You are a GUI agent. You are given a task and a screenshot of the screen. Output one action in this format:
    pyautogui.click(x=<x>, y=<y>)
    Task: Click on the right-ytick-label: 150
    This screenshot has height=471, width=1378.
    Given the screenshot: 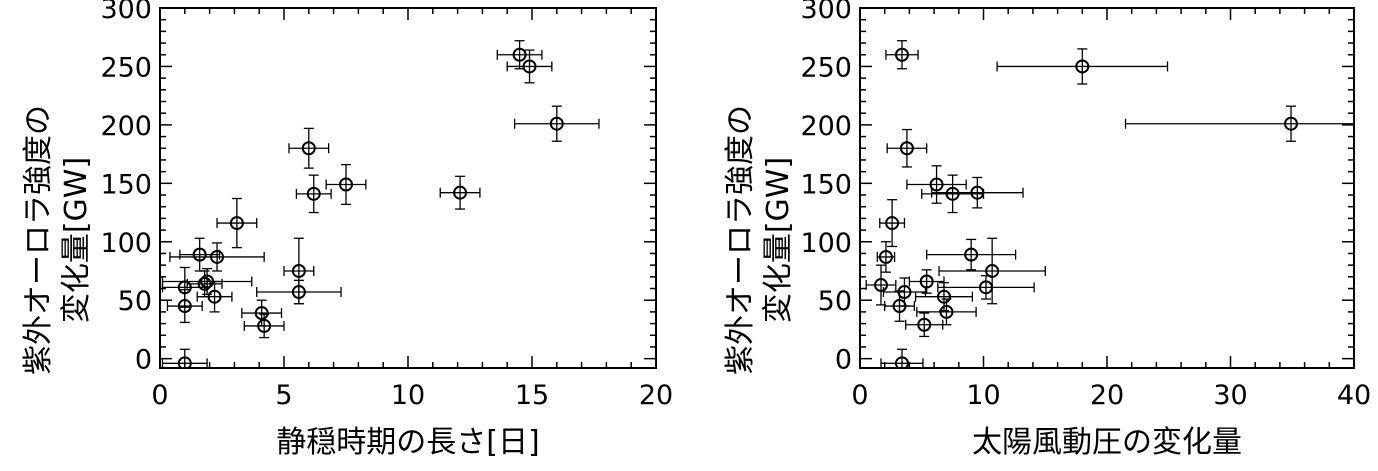 What is the action you would take?
    pyautogui.click(x=826, y=184)
    